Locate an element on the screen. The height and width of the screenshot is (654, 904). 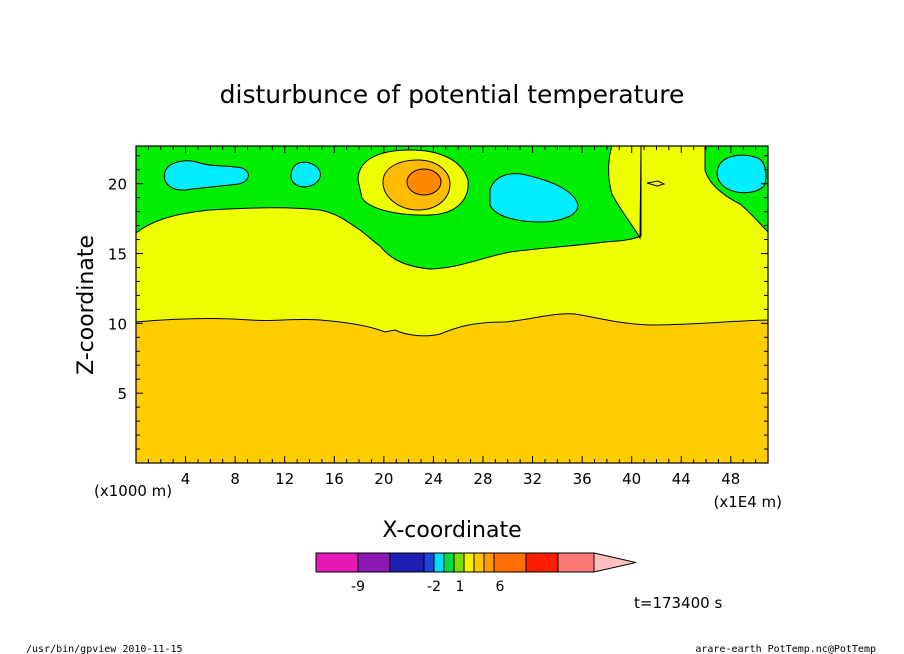
x-unit-left: (x1000 m) is located at coordinates (133, 491).